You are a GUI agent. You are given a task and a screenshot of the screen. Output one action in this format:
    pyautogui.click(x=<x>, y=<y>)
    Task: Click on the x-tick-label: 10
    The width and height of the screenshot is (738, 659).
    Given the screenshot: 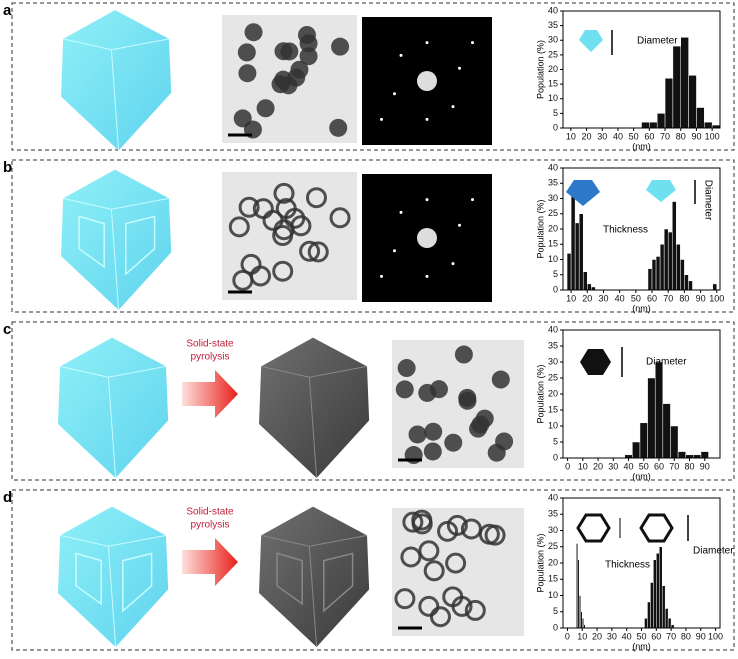 What is the action you would take?
    pyautogui.click(x=571, y=136)
    